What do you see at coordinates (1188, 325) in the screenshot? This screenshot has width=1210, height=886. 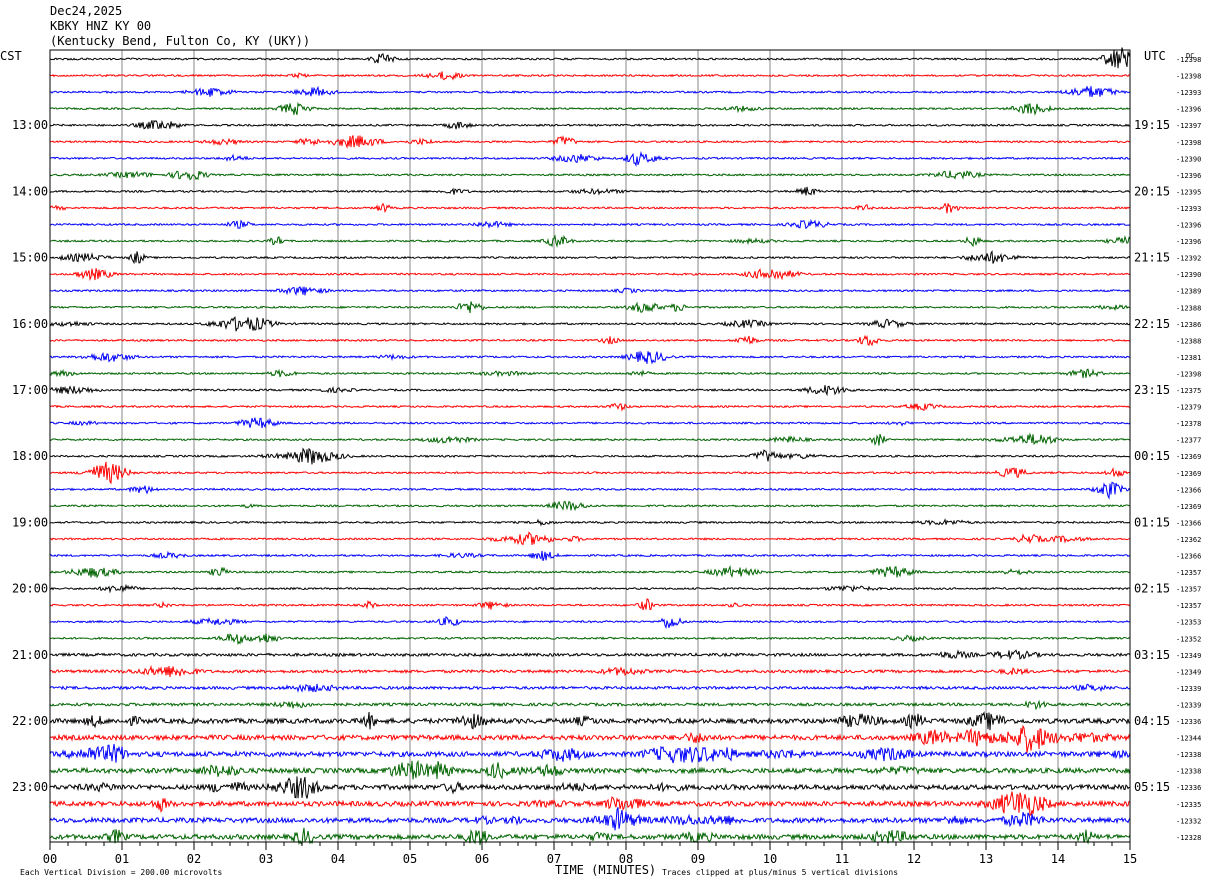 I see `dc-offset-label: -12386` at bounding box center [1188, 325].